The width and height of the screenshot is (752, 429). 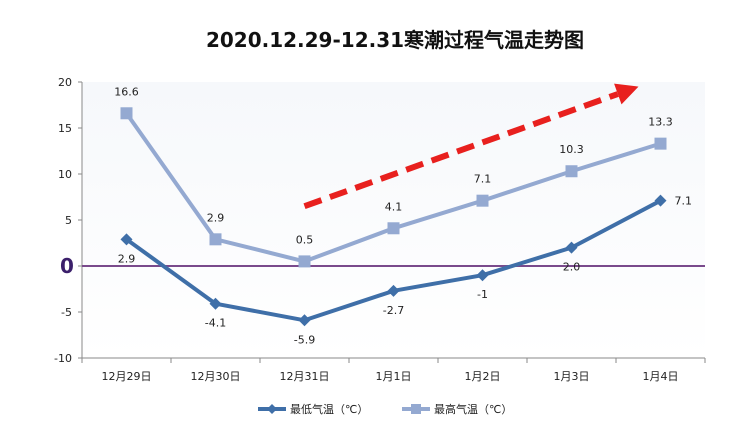 What do you see at coordinates (63, 358) in the screenshot?
I see `y-tick-label: -10` at bounding box center [63, 358].